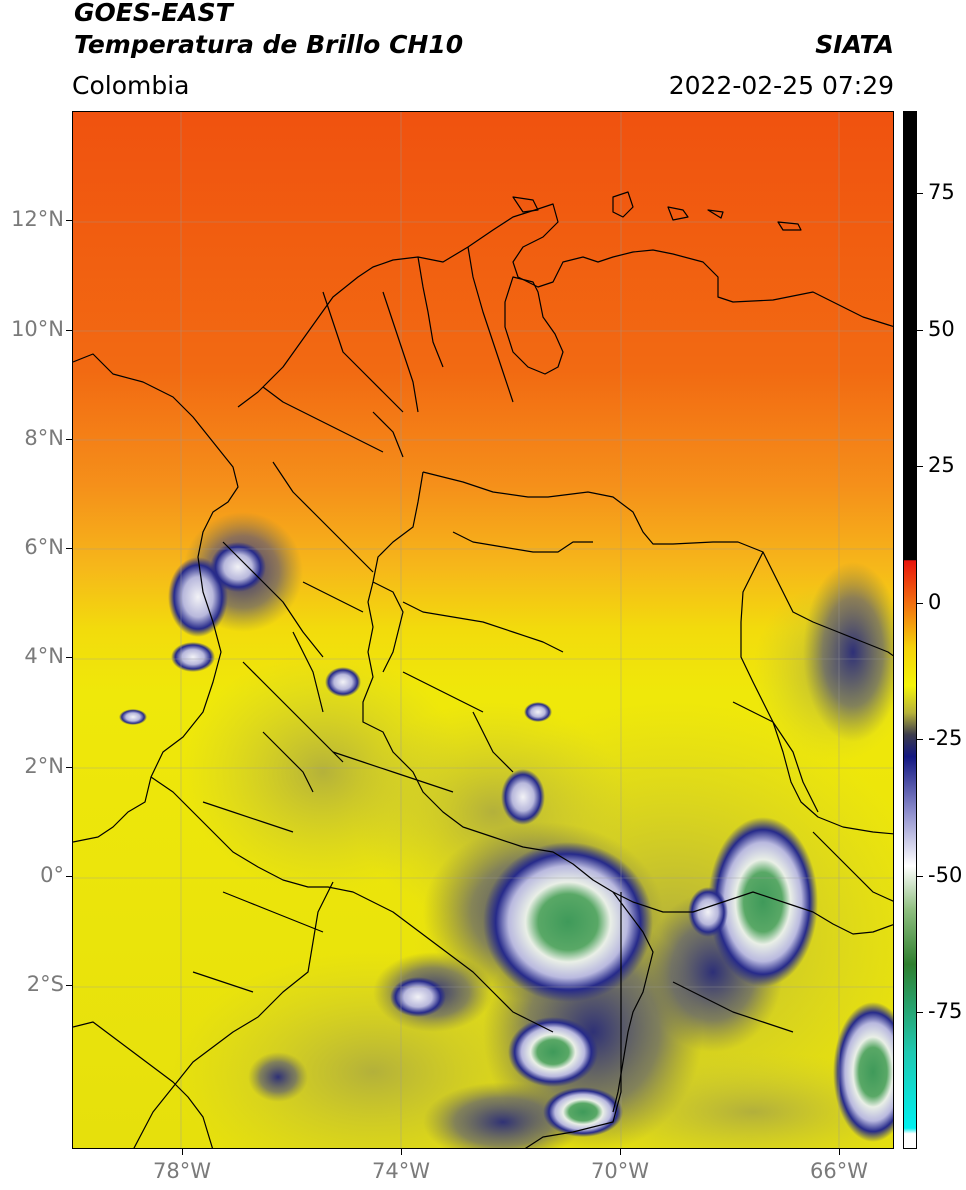  Describe the element at coordinates (37, 219) in the screenshot. I see `latitude-label: 12°N` at that location.